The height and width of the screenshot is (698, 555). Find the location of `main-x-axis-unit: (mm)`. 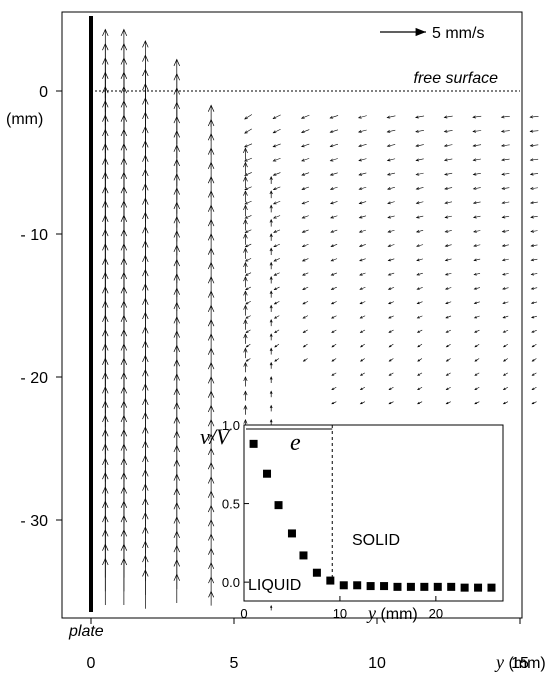

main-x-axis-unit: (mm) is located at coordinates (525, 663).